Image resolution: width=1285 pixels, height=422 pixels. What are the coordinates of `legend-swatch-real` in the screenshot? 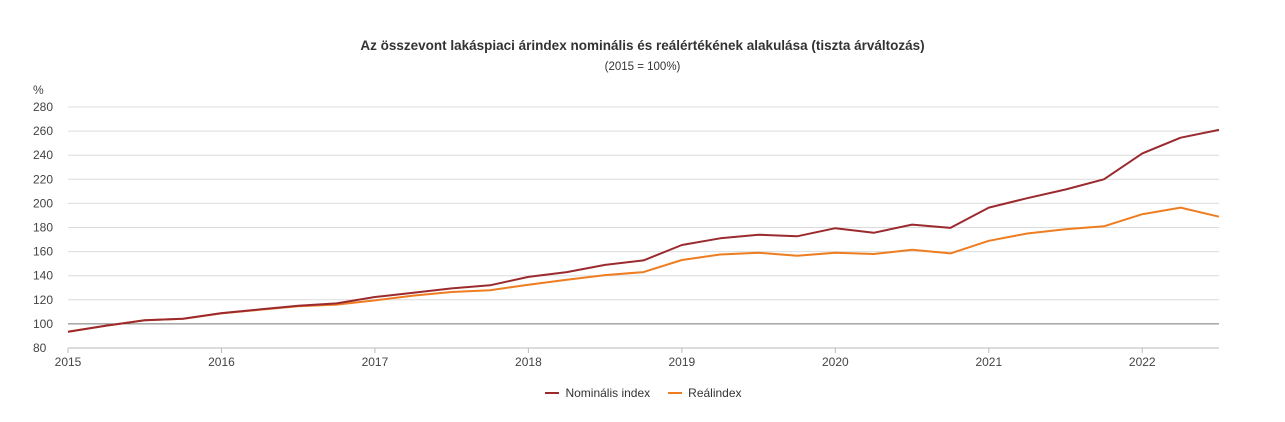 It's located at (675, 393).